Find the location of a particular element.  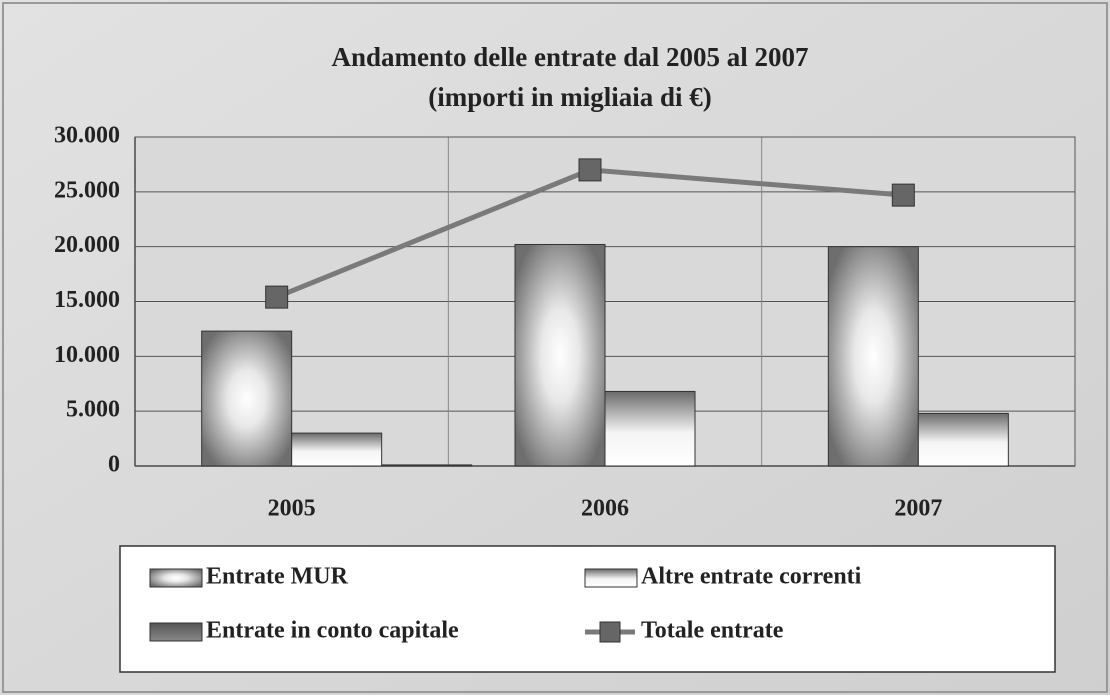

y-tick-label: 0 is located at coordinates (114, 465).